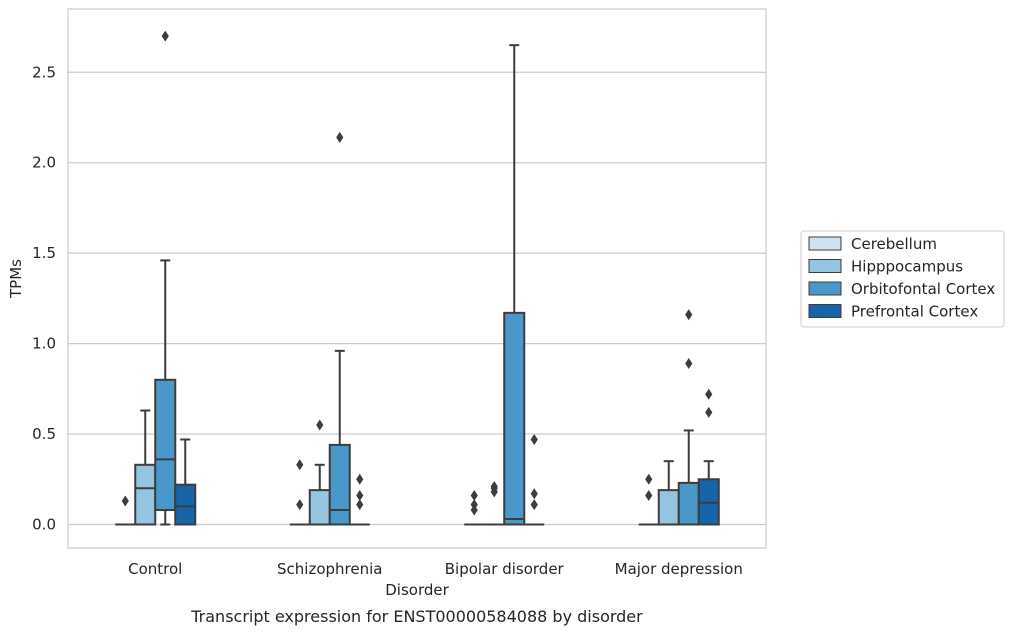  Describe the element at coordinates (44, 72) in the screenshot. I see `y-tick-label: 2.5` at that location.